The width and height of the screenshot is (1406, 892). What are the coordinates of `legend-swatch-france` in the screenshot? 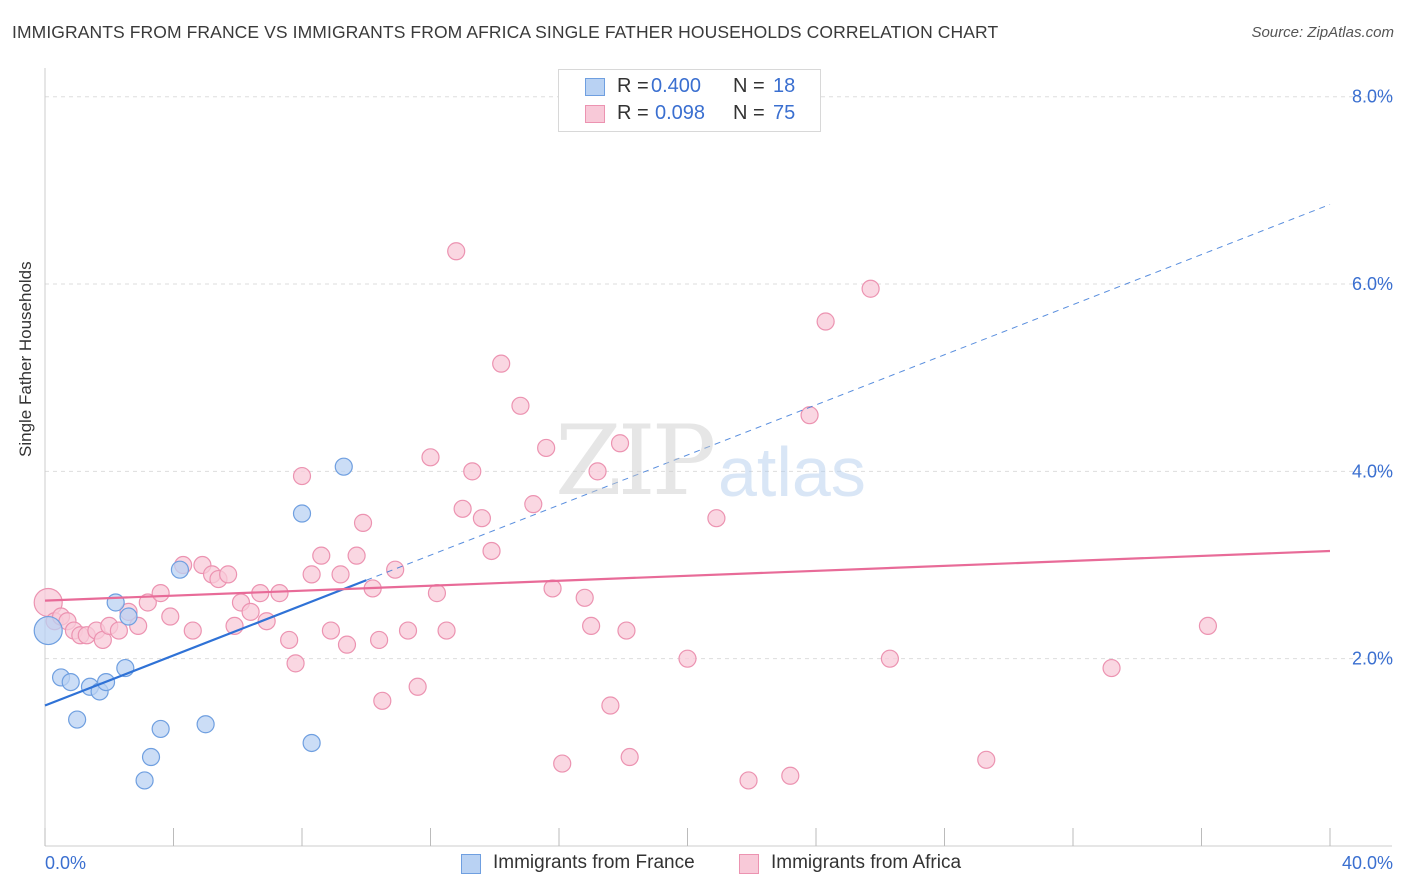 It's located at (595, 87).